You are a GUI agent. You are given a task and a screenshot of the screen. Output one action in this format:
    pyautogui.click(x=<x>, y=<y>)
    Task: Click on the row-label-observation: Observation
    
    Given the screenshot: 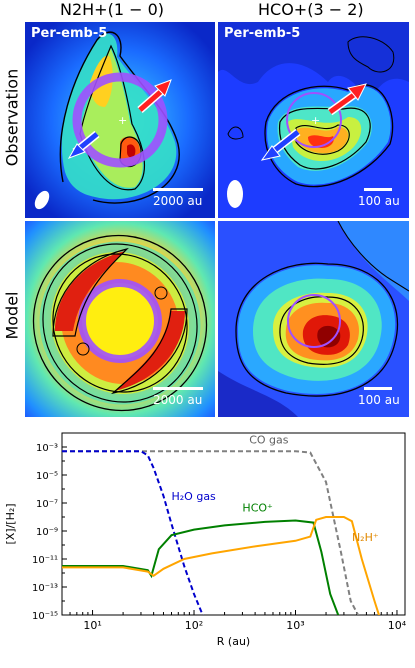 What is the action you would take?
    pyautogui.click(x=12, y=117)
    